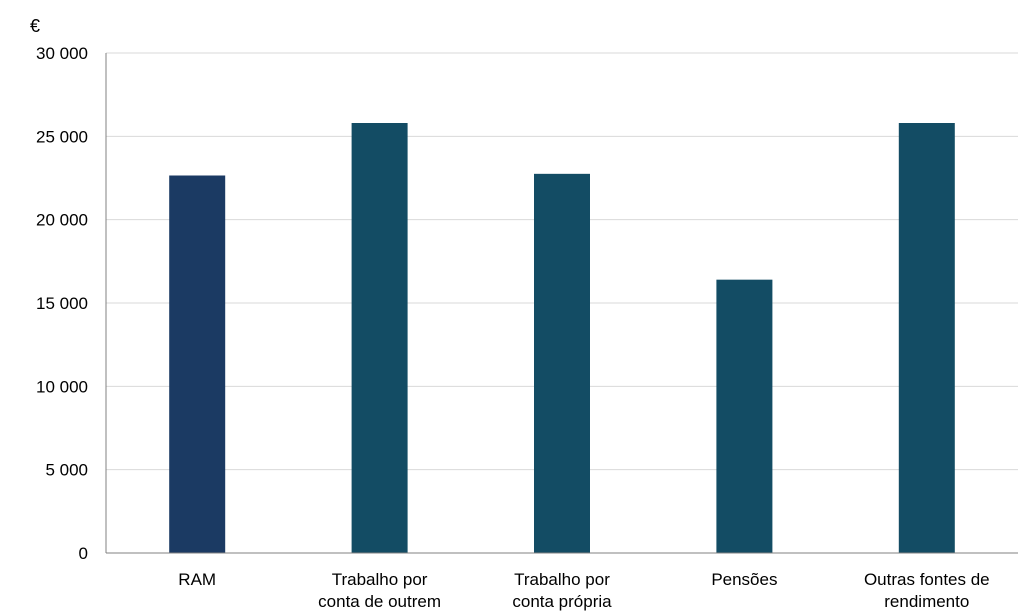 This screenshot has height=612, width=1018. I want to click on y-tick-label: 10 000, so click(62, 386).